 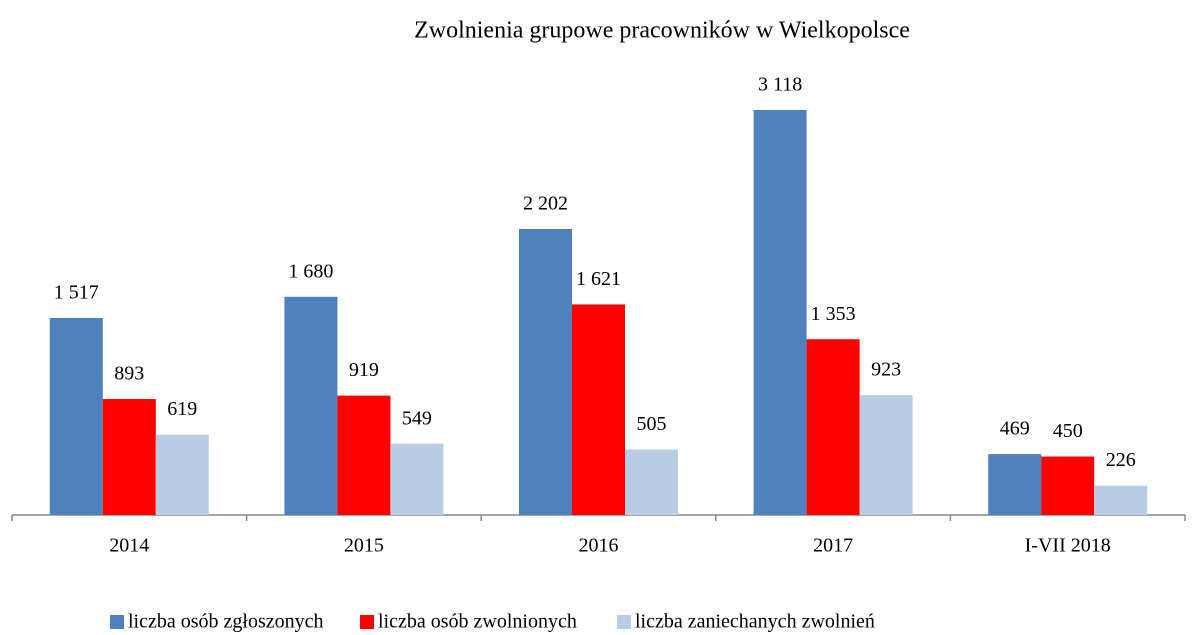 I want to click on value-label: 919, so click(x=364, y=370).